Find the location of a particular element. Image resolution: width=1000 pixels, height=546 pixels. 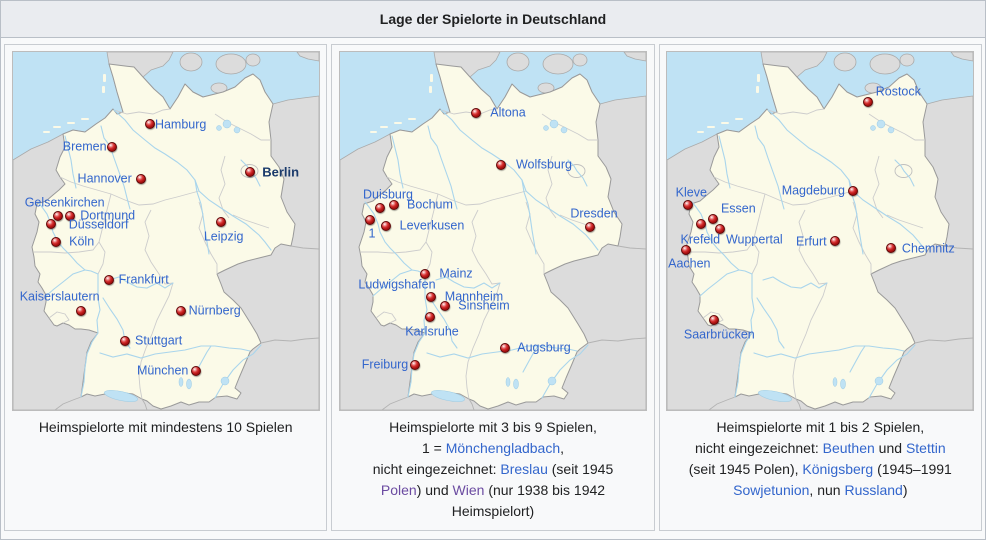

city-dot-kaiserslautern is located at coordinates (80, 311).